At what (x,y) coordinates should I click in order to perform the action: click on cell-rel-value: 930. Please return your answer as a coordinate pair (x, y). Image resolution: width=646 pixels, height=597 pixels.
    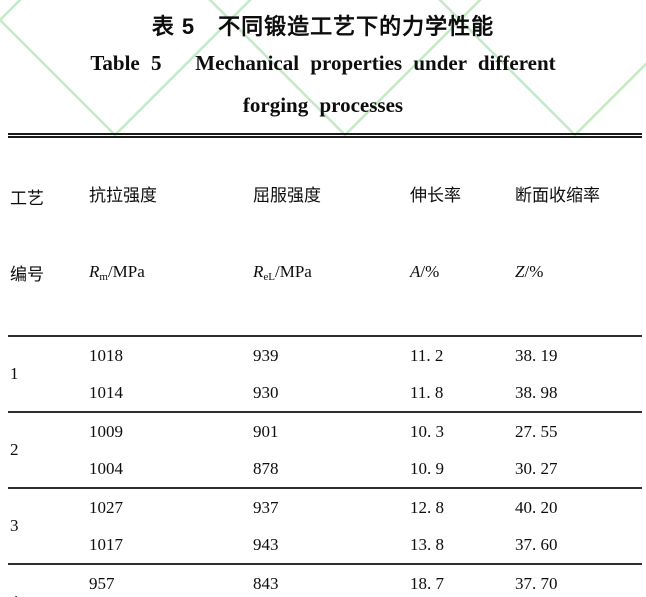
    Looking at the image, I should click on (266, 392).